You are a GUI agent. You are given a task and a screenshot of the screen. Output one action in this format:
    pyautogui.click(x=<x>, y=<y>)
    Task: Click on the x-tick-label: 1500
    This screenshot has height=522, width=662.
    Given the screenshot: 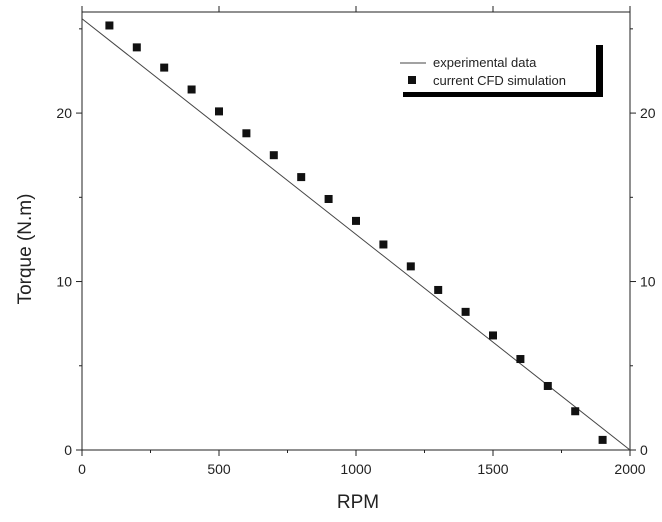 What is the action you would take?
    pyautogui.click(x=492, y=469)
    